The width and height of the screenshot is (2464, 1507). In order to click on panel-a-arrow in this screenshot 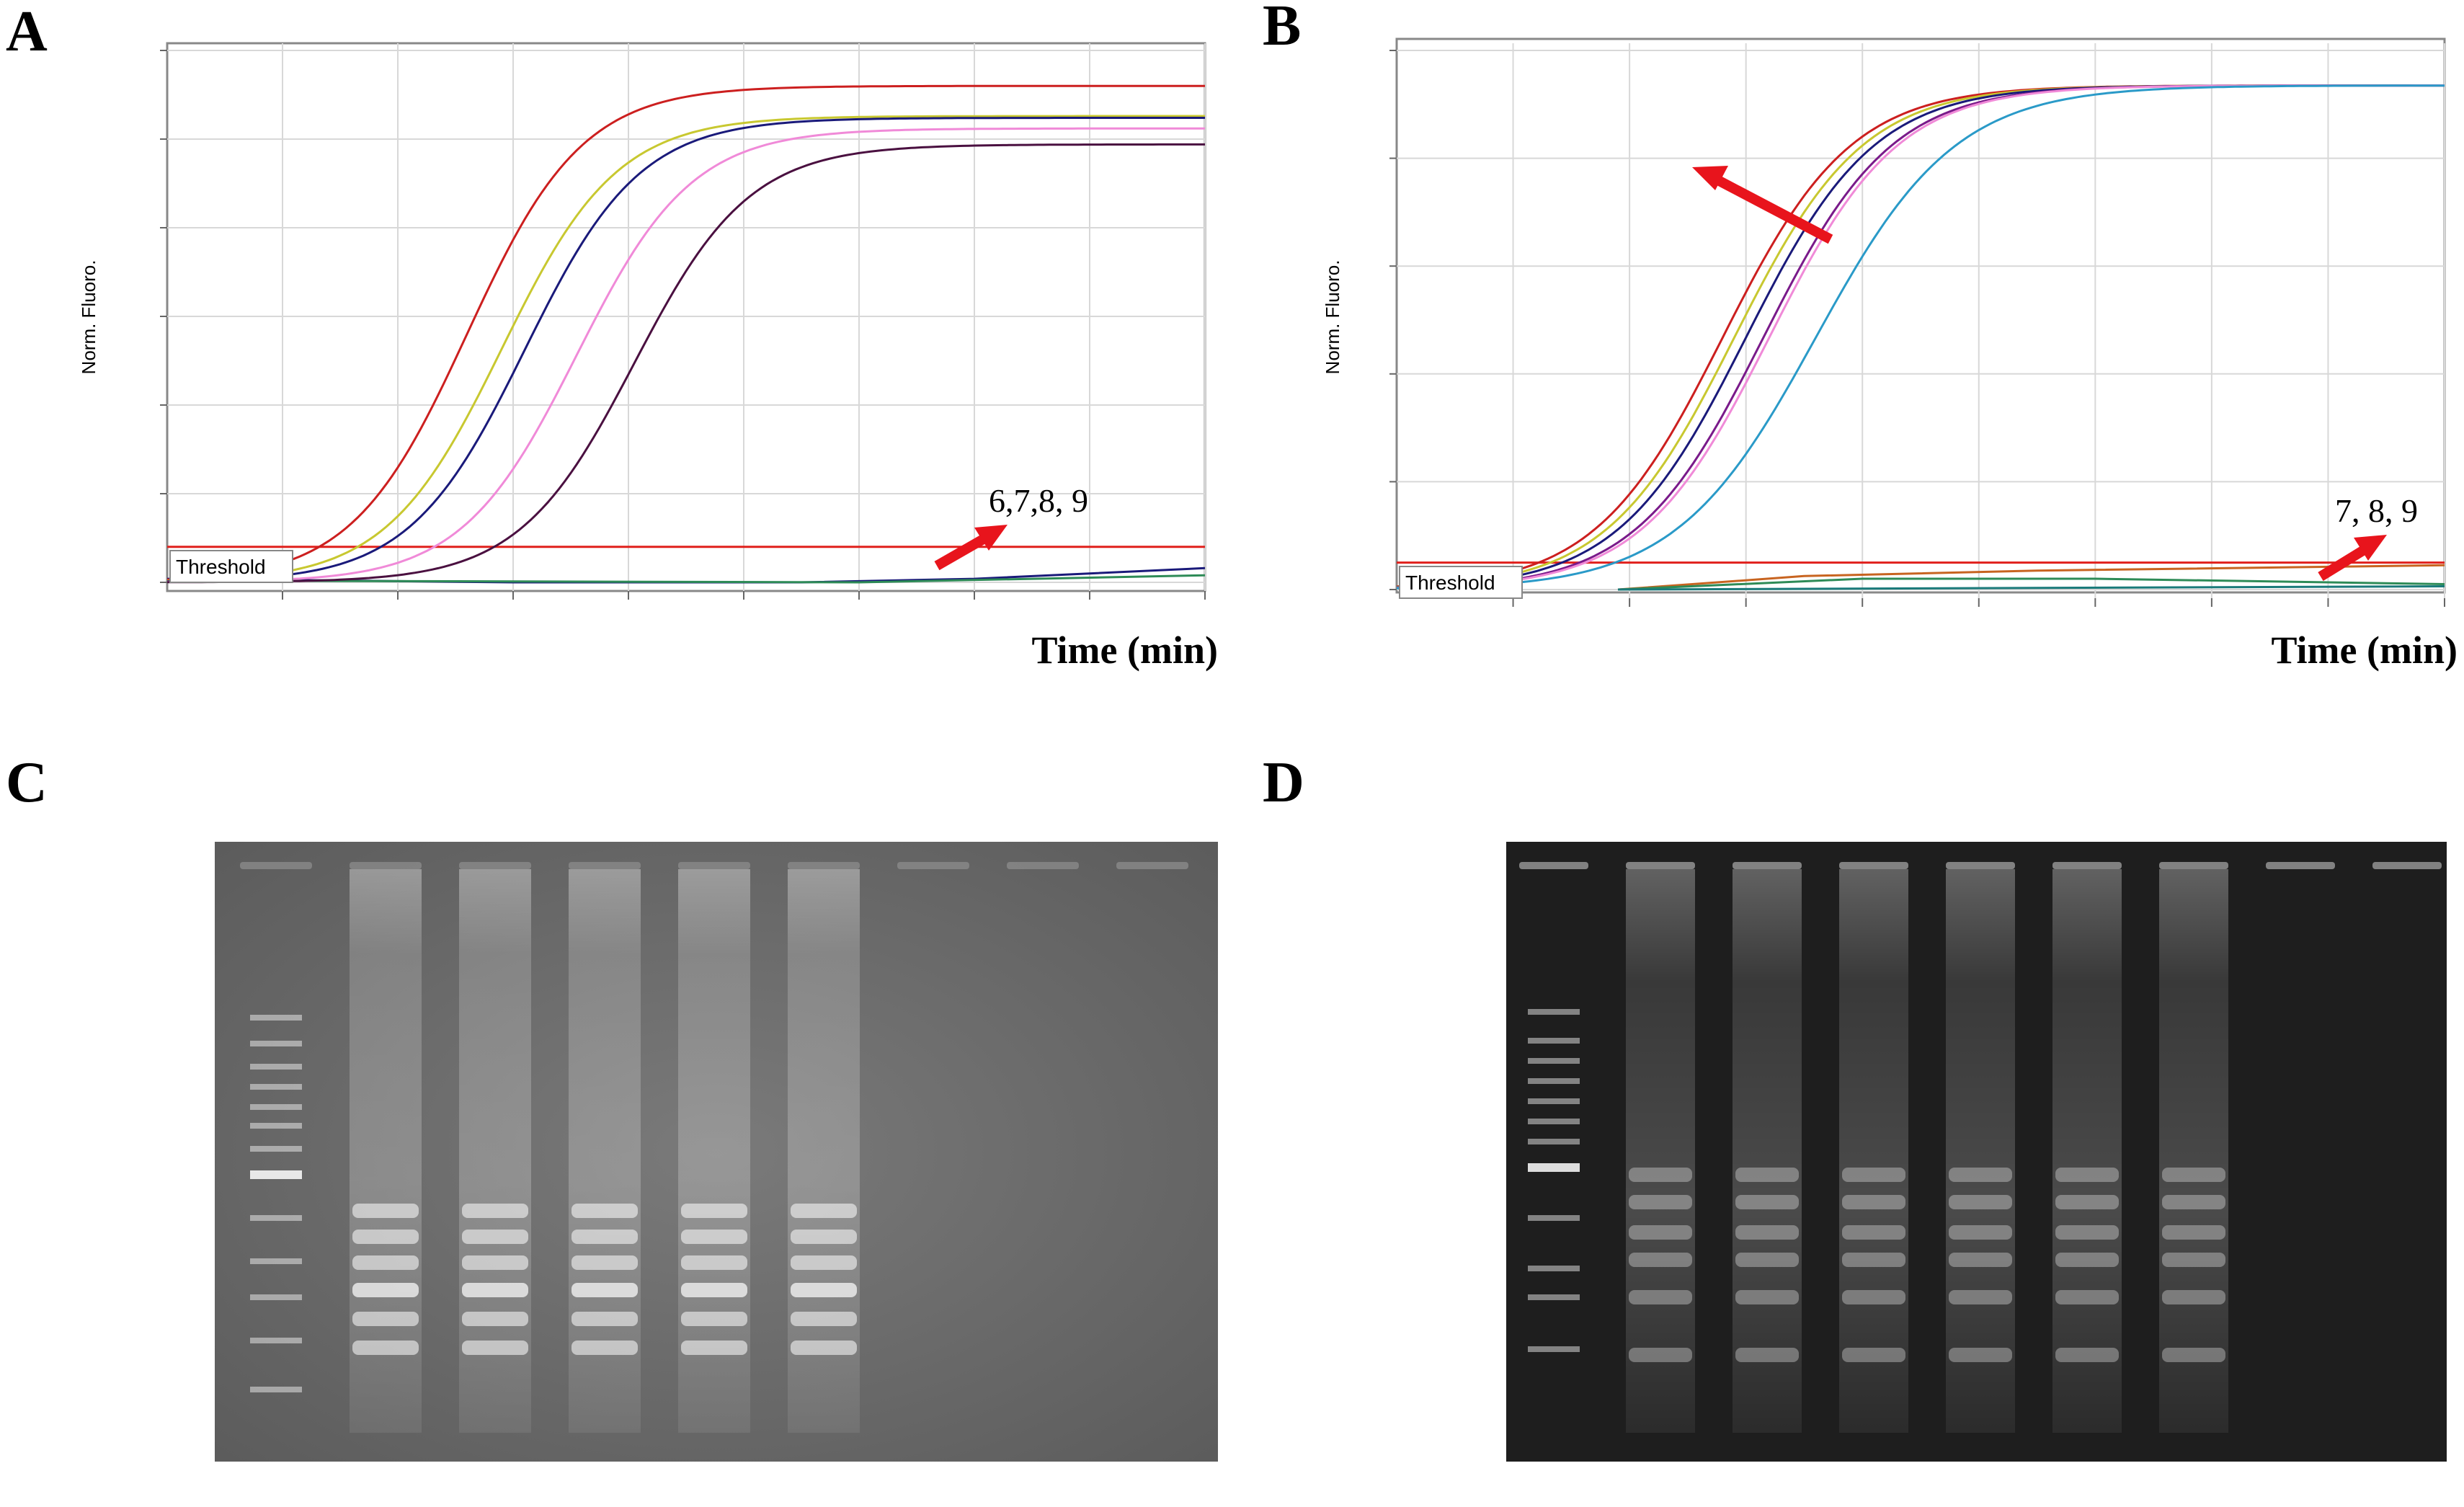, I will do `click(971, 548)`.